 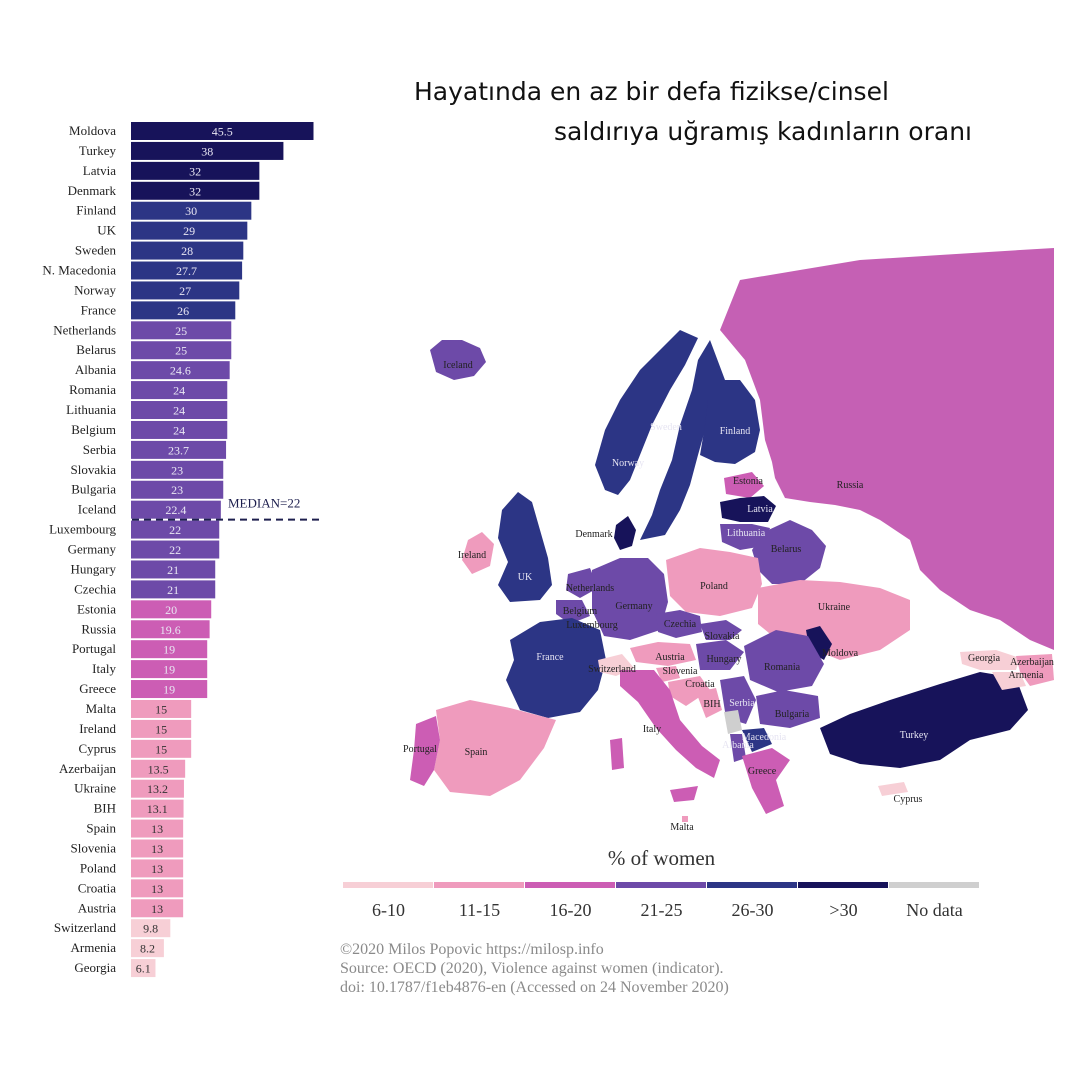 I want to click on bar-iceland, so click(x=176, y=509).